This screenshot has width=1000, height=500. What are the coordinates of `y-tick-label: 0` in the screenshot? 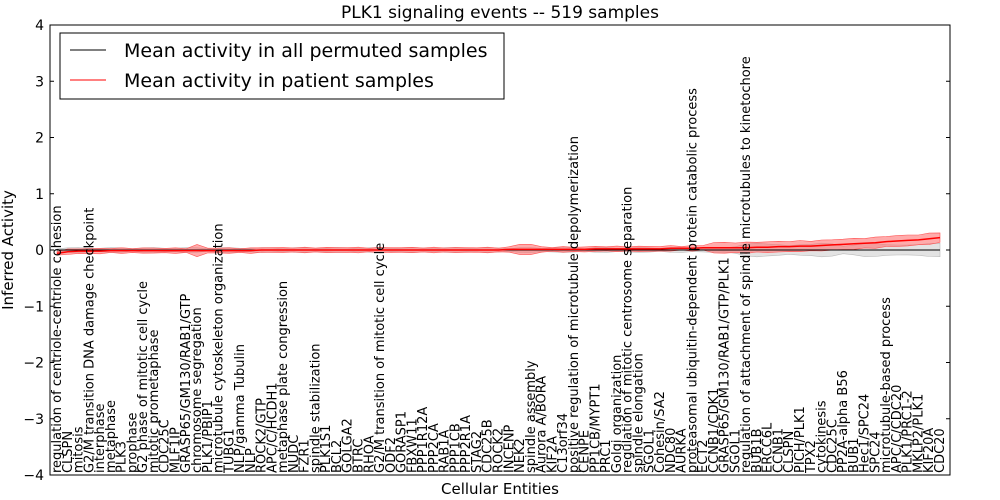 It's located at (39, 251).